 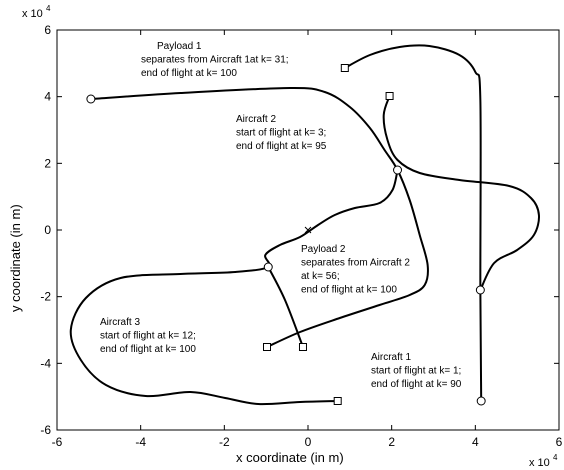 What do you see at coordinates (224, 442) in the screenshot?
I see `x-tick-label: -2` at bounding box center [224, 442].